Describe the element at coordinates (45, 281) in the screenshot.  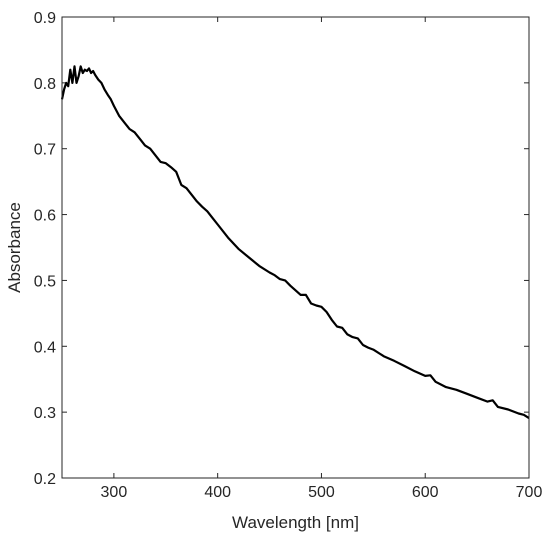
I see `y-tick-label: 0.5` at that location.